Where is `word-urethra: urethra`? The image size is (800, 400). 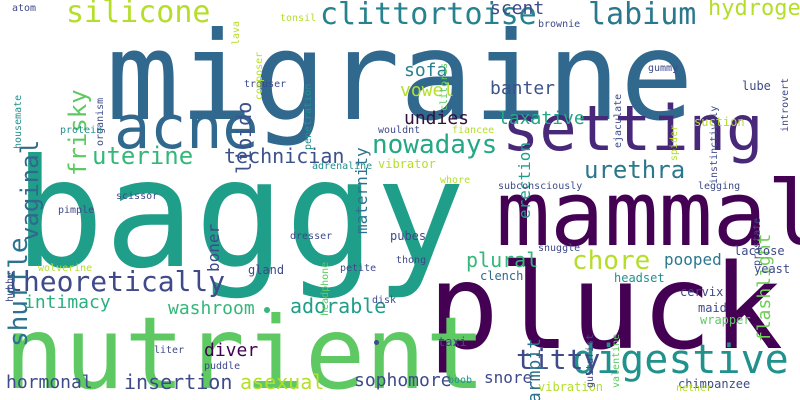 word-urethra: urethra is located at coordinates (635, 170).